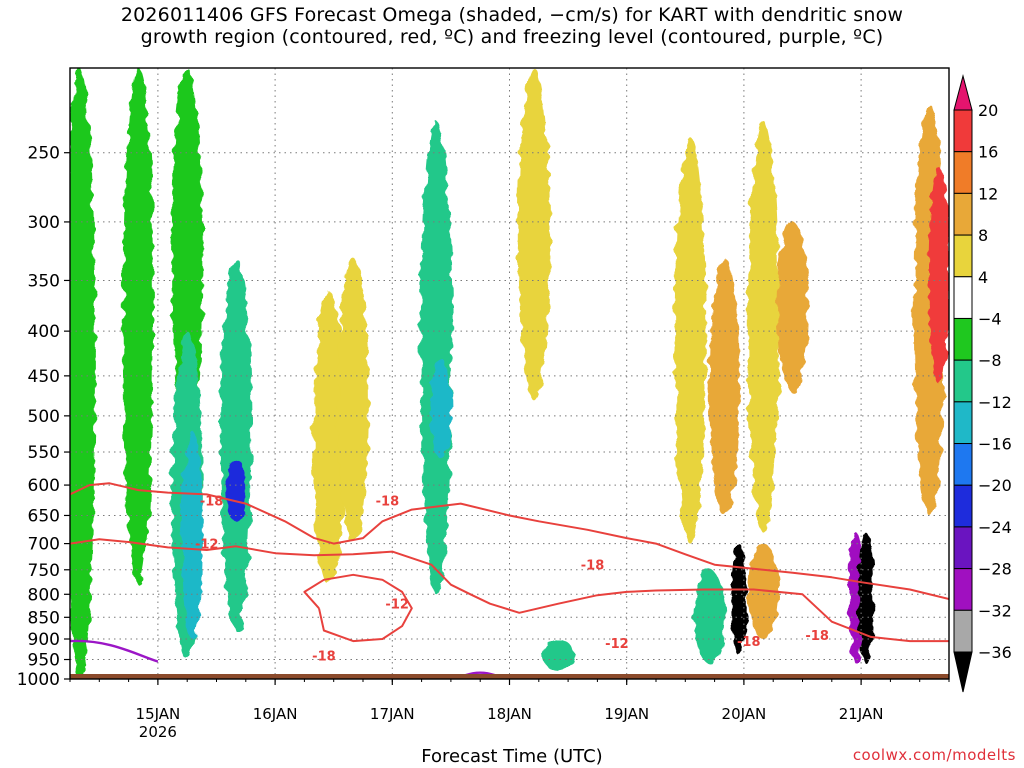 This screenshot has width=1024, height=768. I want to click on x-tick-label-15JAN: 15JAN, so click(158, 714).